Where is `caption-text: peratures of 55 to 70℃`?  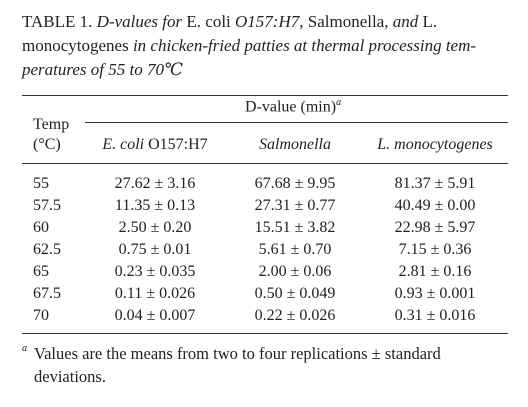
caption-text: peratures of 55 to 70℃ is located at coordinates (102, 69).